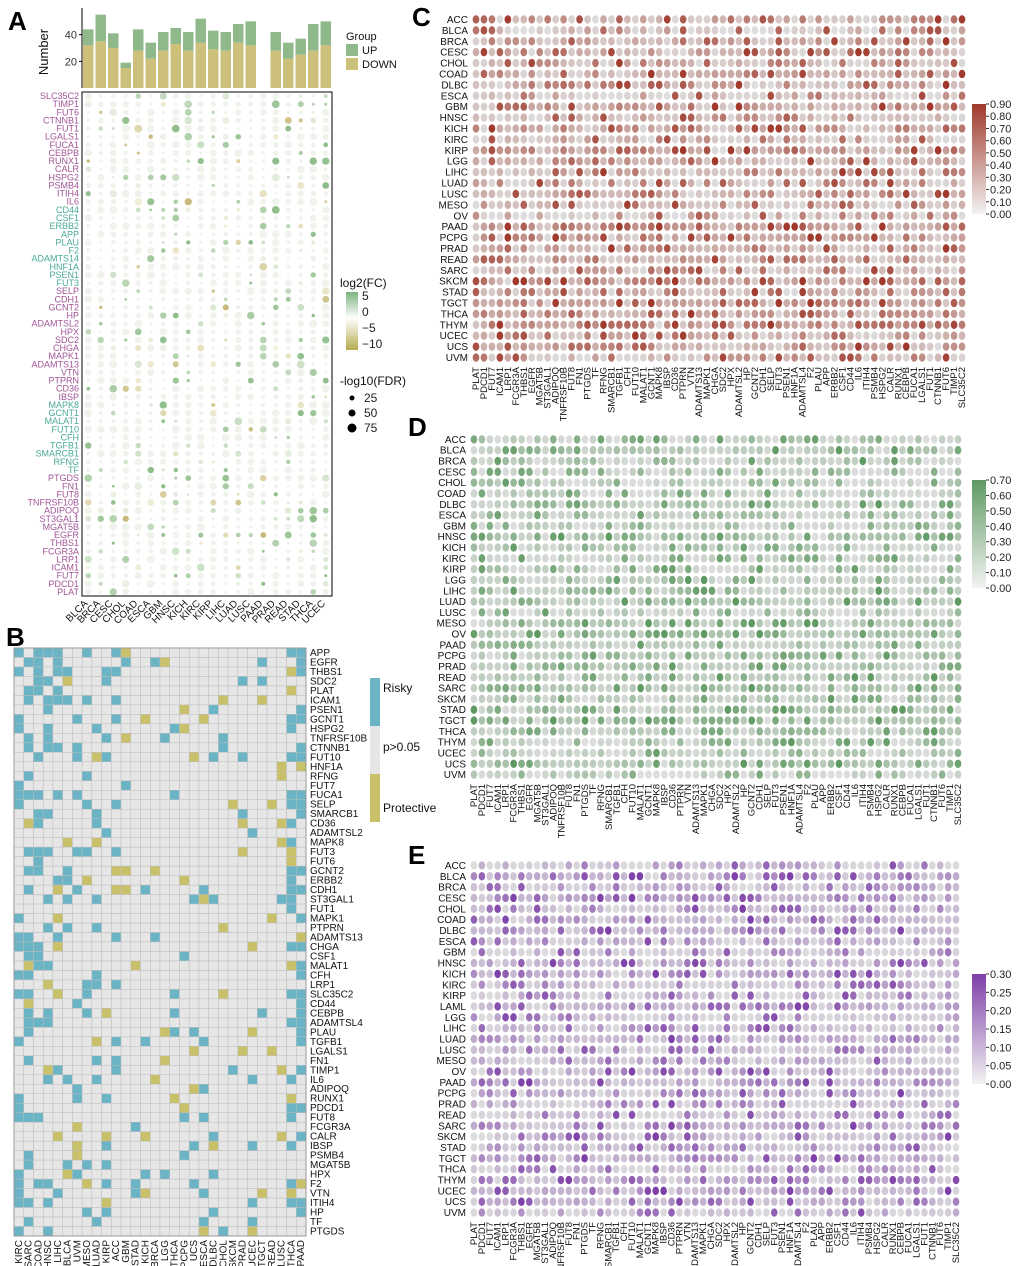  What do you see at coordinates (88, 348) in the screenshot?
I see `dot-CHGA-BLCA` at bounding box center [88, 348].